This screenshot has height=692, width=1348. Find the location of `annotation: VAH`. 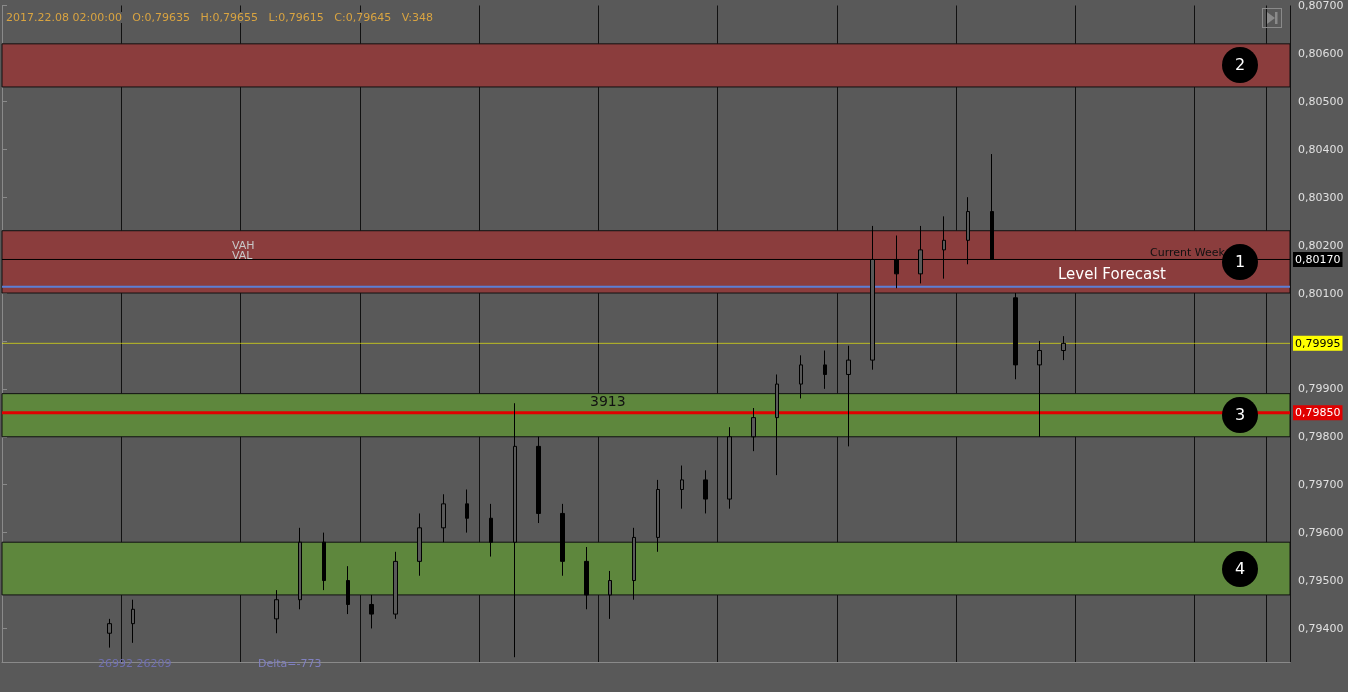

annotation: VAH is located at coordinates (243, 245).